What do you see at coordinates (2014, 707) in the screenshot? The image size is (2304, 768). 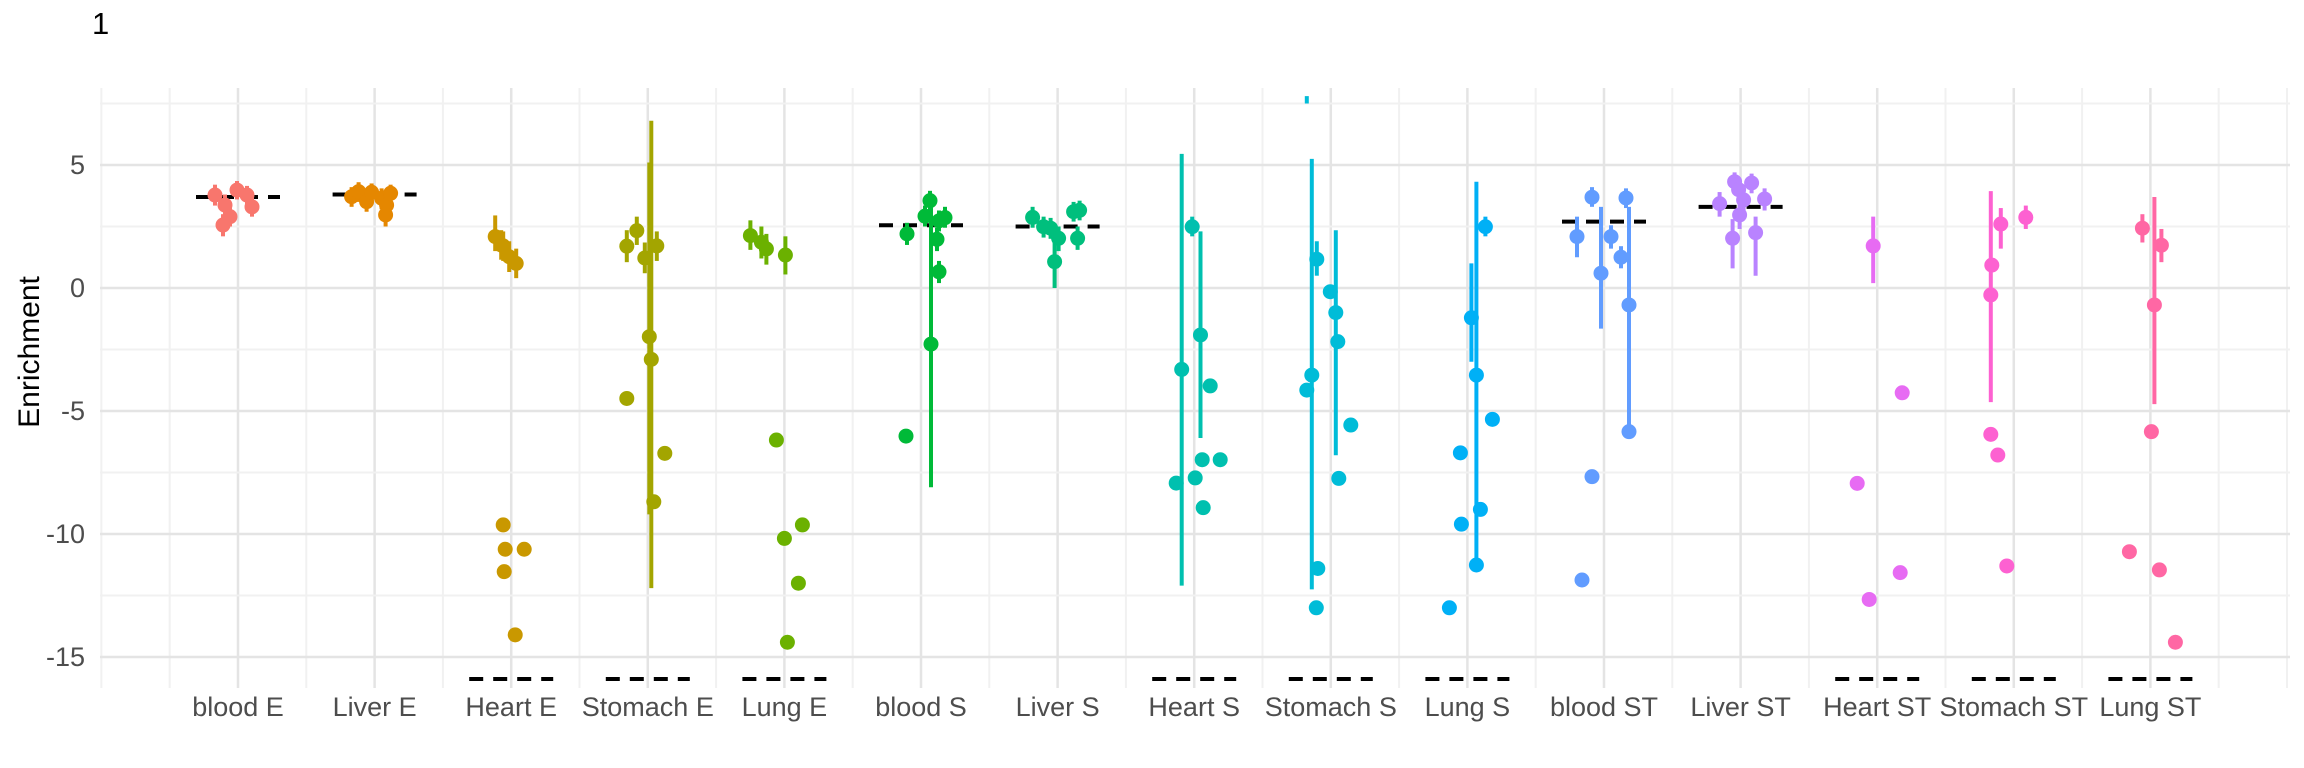 I see `x-category-label: Stomach ST` at bounding box center [2014, 707].